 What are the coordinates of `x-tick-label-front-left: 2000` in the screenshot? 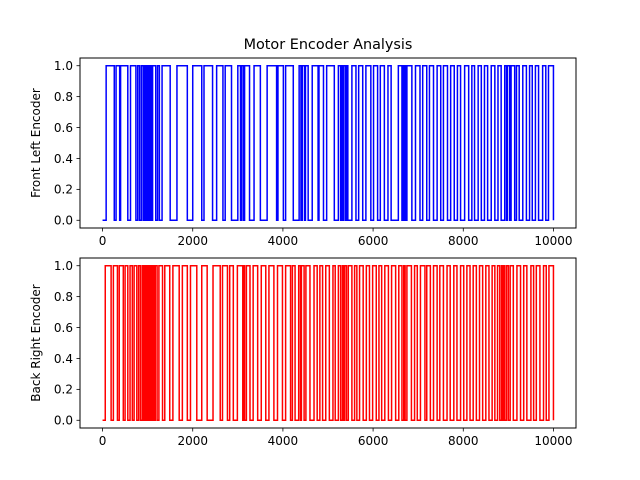 It's located at (192, 241).